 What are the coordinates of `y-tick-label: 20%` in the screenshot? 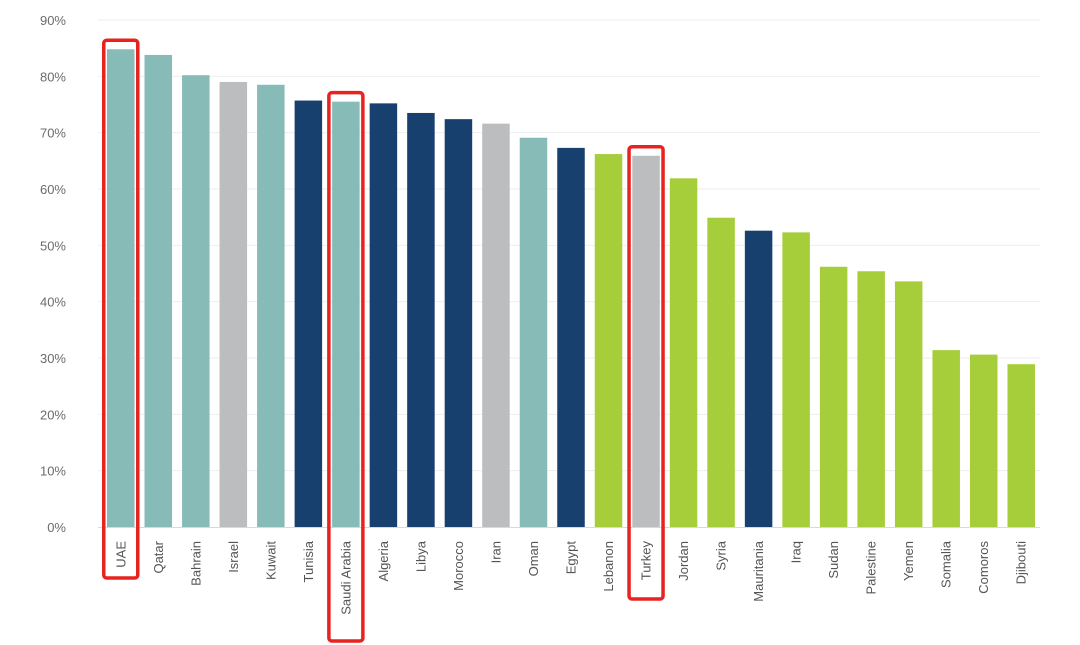 It's located at (53, 414).